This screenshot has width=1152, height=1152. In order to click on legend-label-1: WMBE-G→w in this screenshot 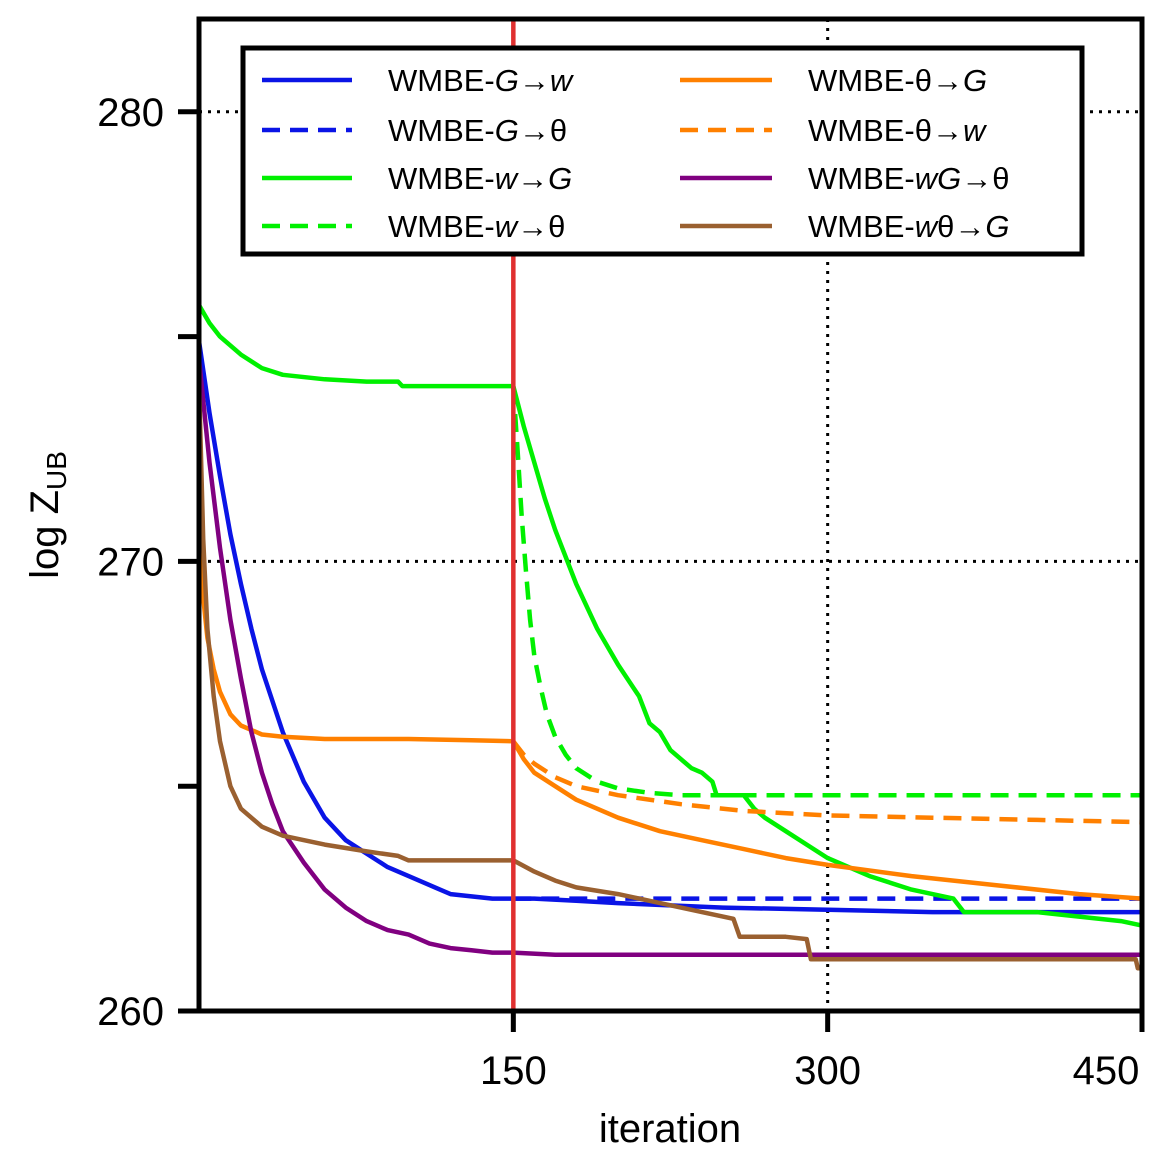, I will do `click(481, 80)`.